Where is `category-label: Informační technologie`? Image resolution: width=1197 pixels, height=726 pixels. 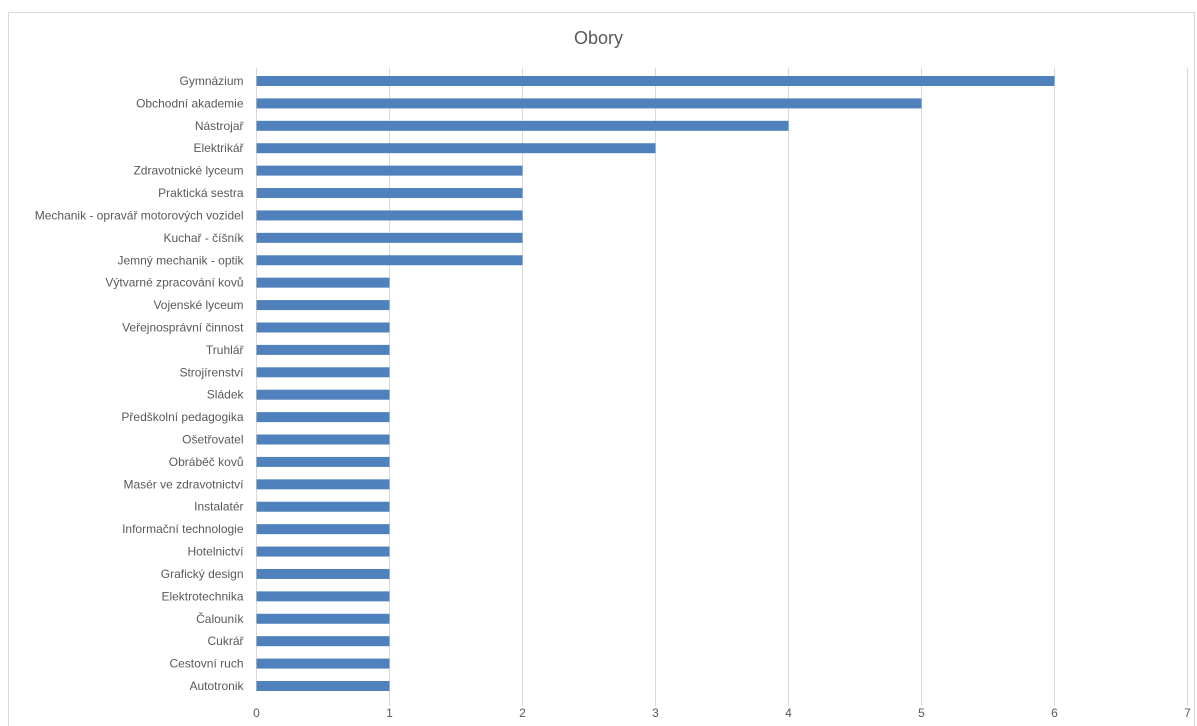
category-label: Informační technologie is located at coordinates (183, 529).